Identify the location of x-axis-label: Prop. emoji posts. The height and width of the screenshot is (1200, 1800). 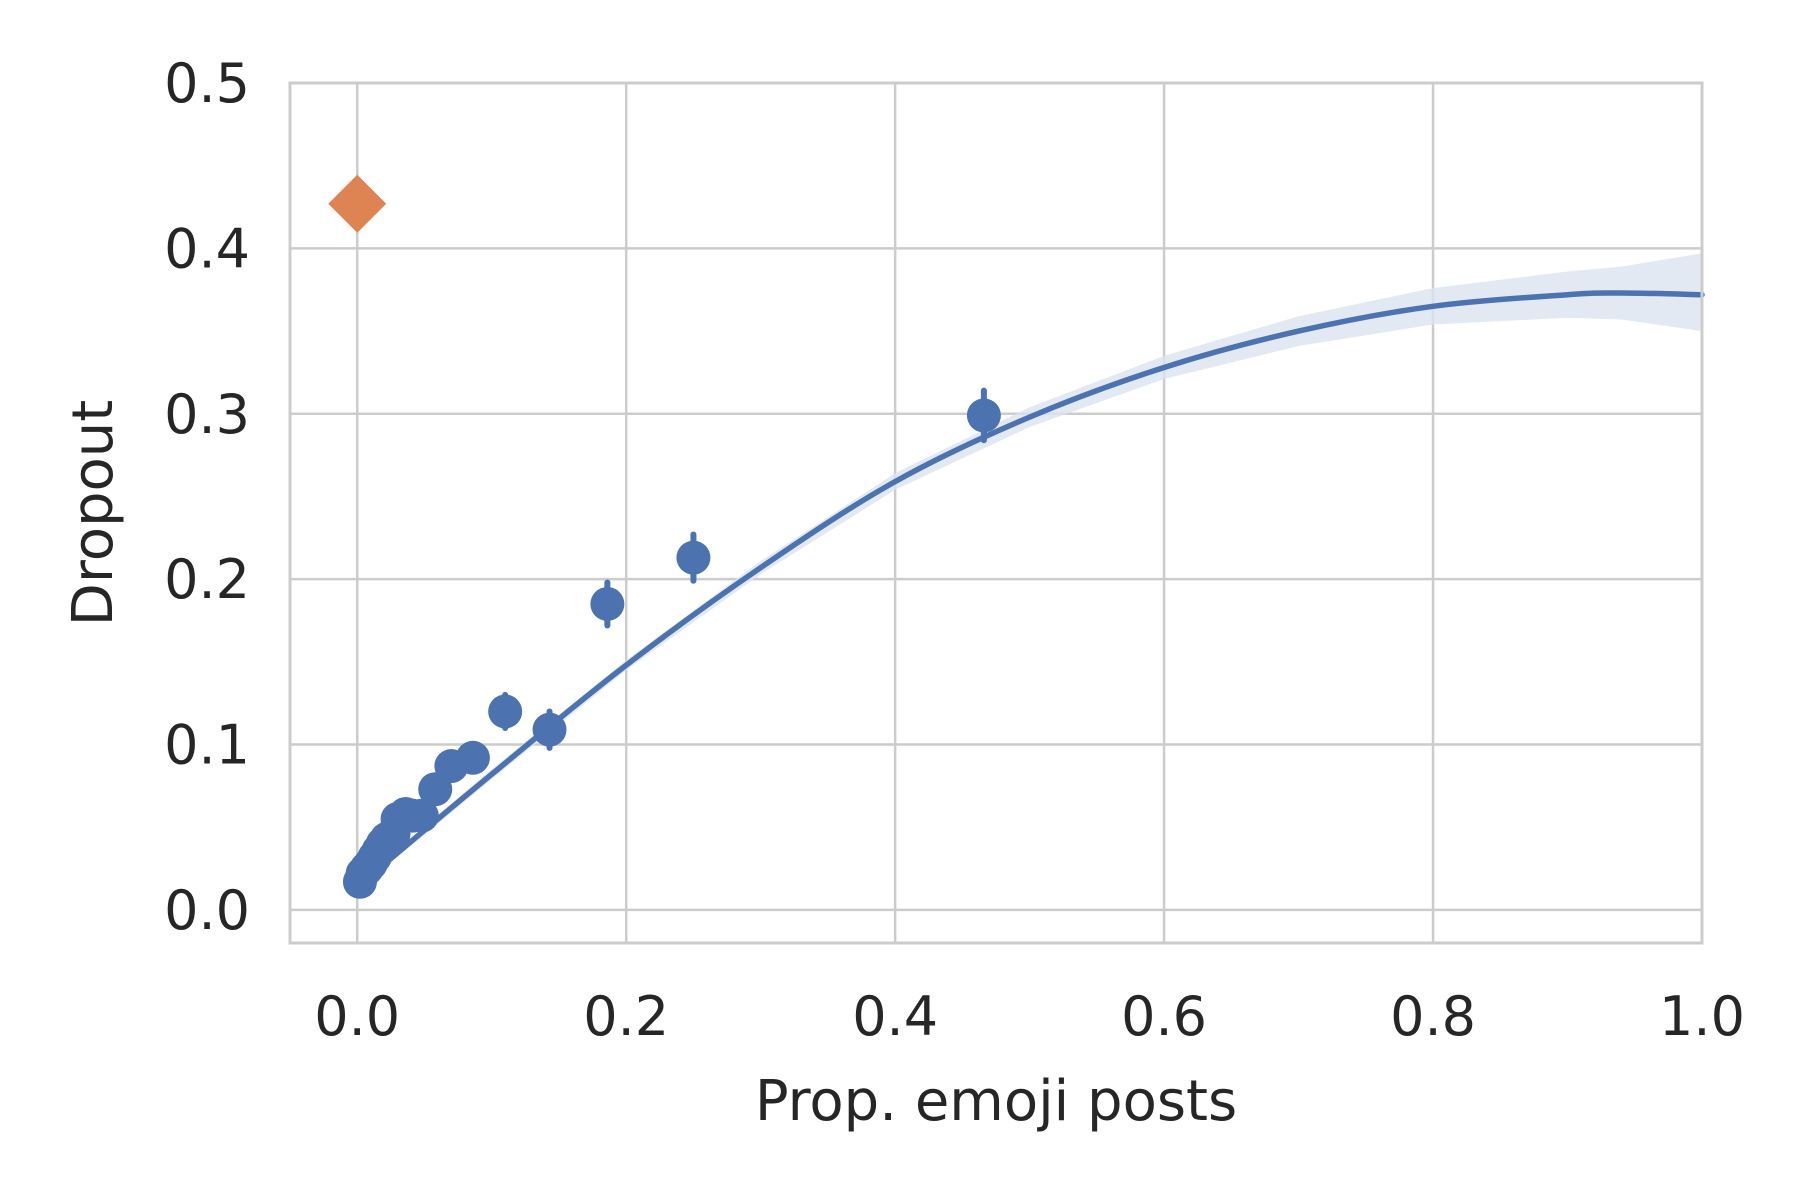
(996, 1101).